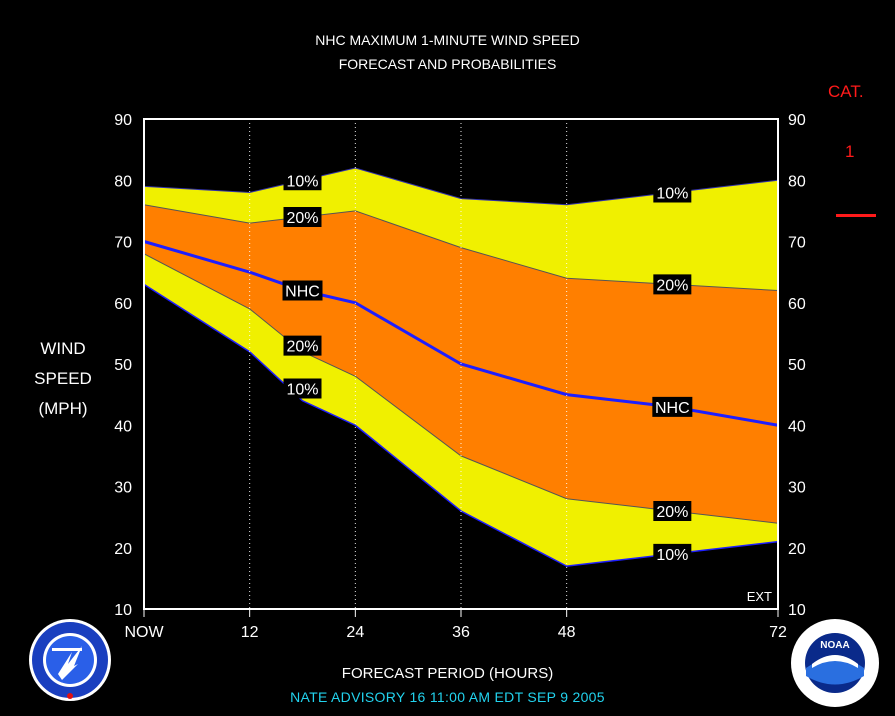 The image size is (895, 716). I want to click on series-label-2: NHC, so click(302, 292).